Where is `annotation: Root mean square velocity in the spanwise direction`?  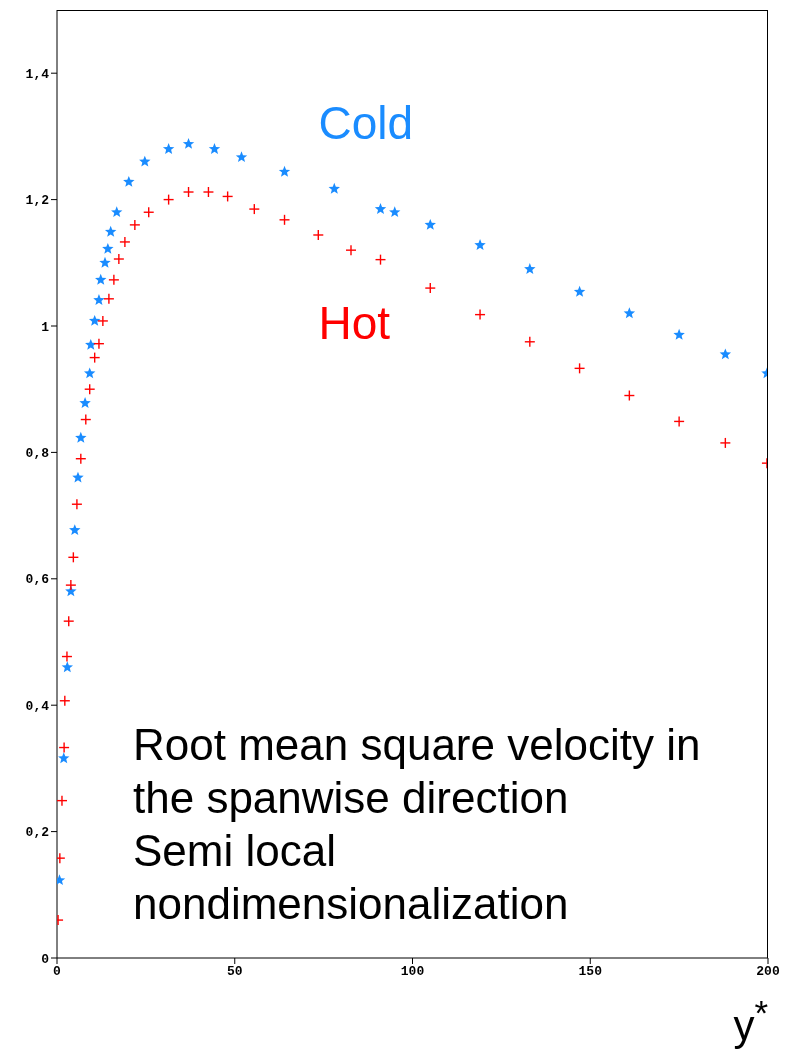
annotation: Root mean square velocity in the spanwise direction is located at coordinates (417, 771).